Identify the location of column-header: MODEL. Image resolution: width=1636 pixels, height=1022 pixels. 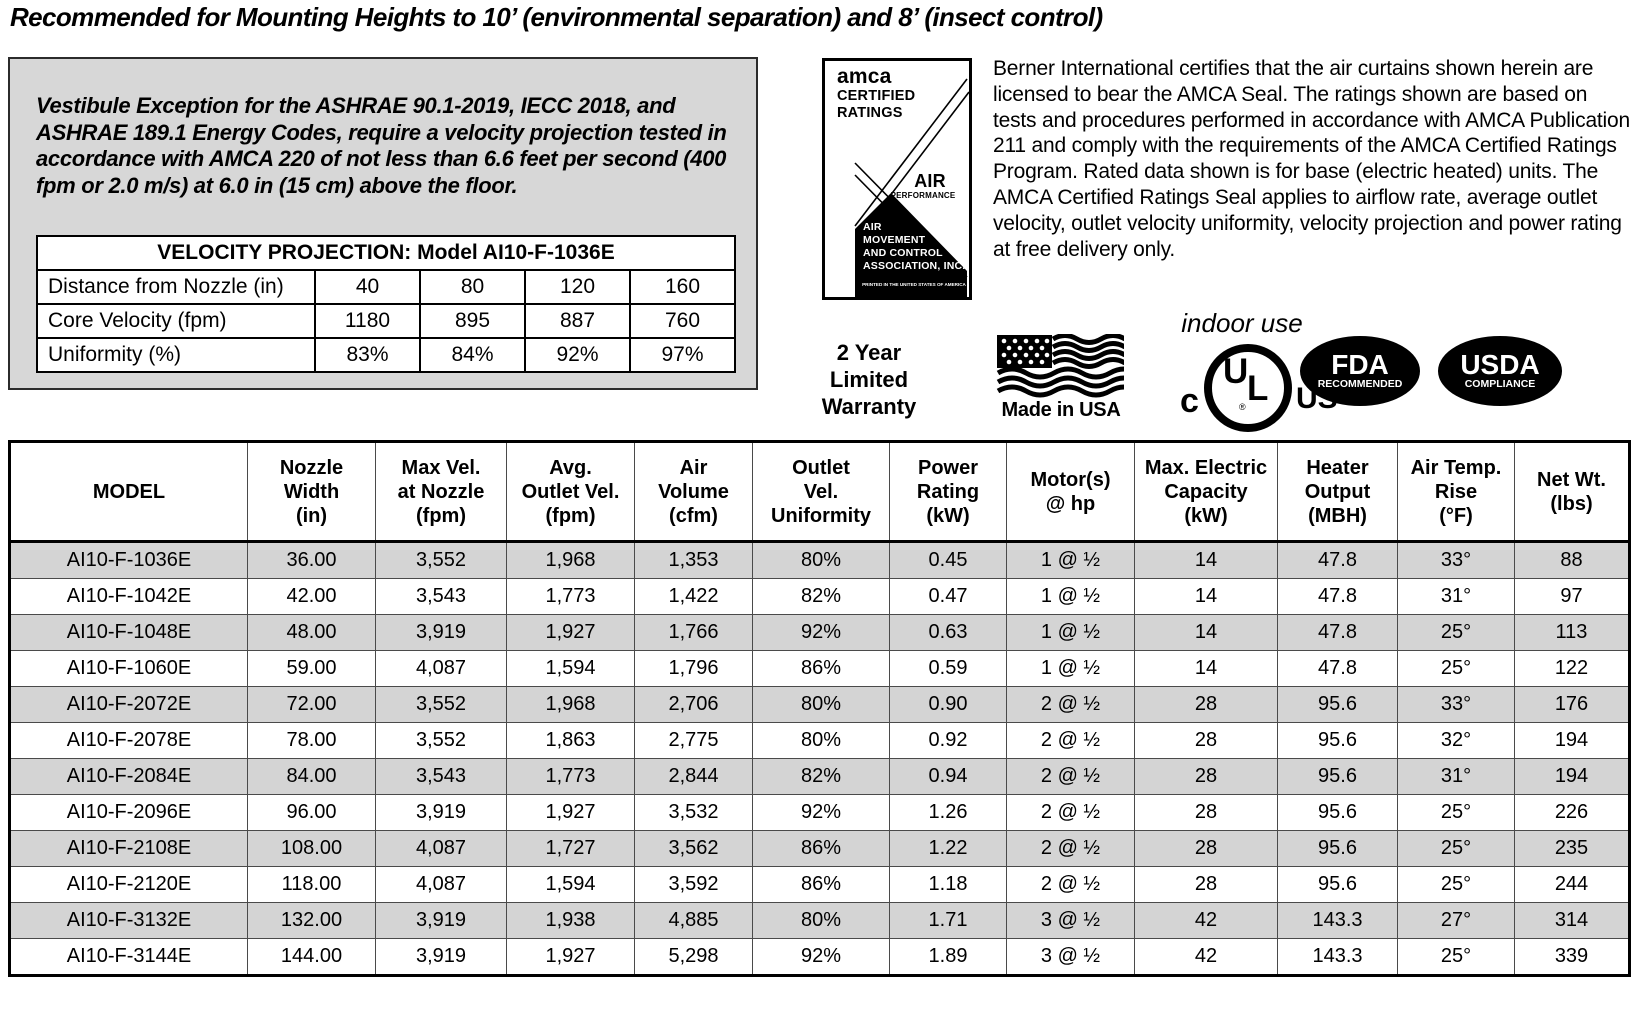
(128, 492).